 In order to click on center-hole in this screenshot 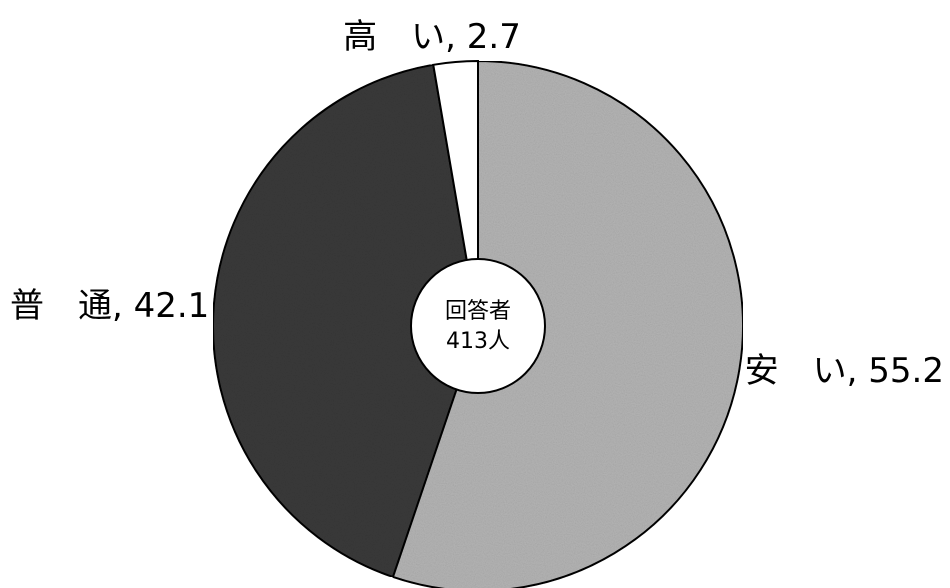, I will do `click(478, 326)`.